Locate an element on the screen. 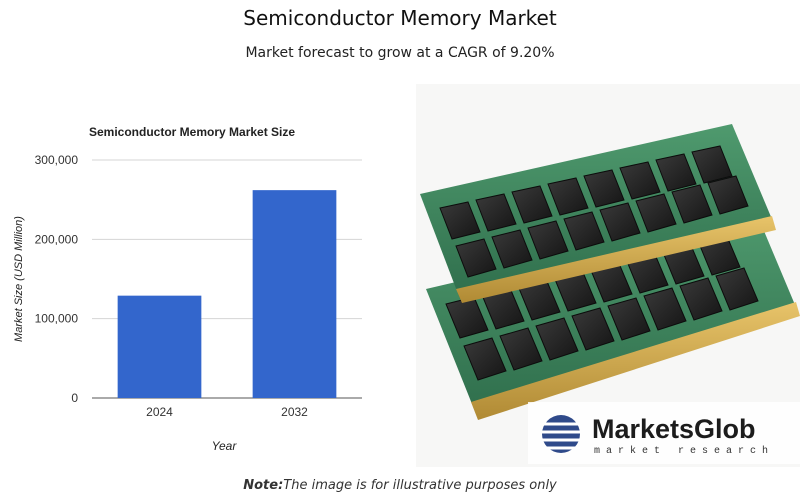 This screenshot has height=499, width=800. bar-2032 is located at coordinates (294, 294).